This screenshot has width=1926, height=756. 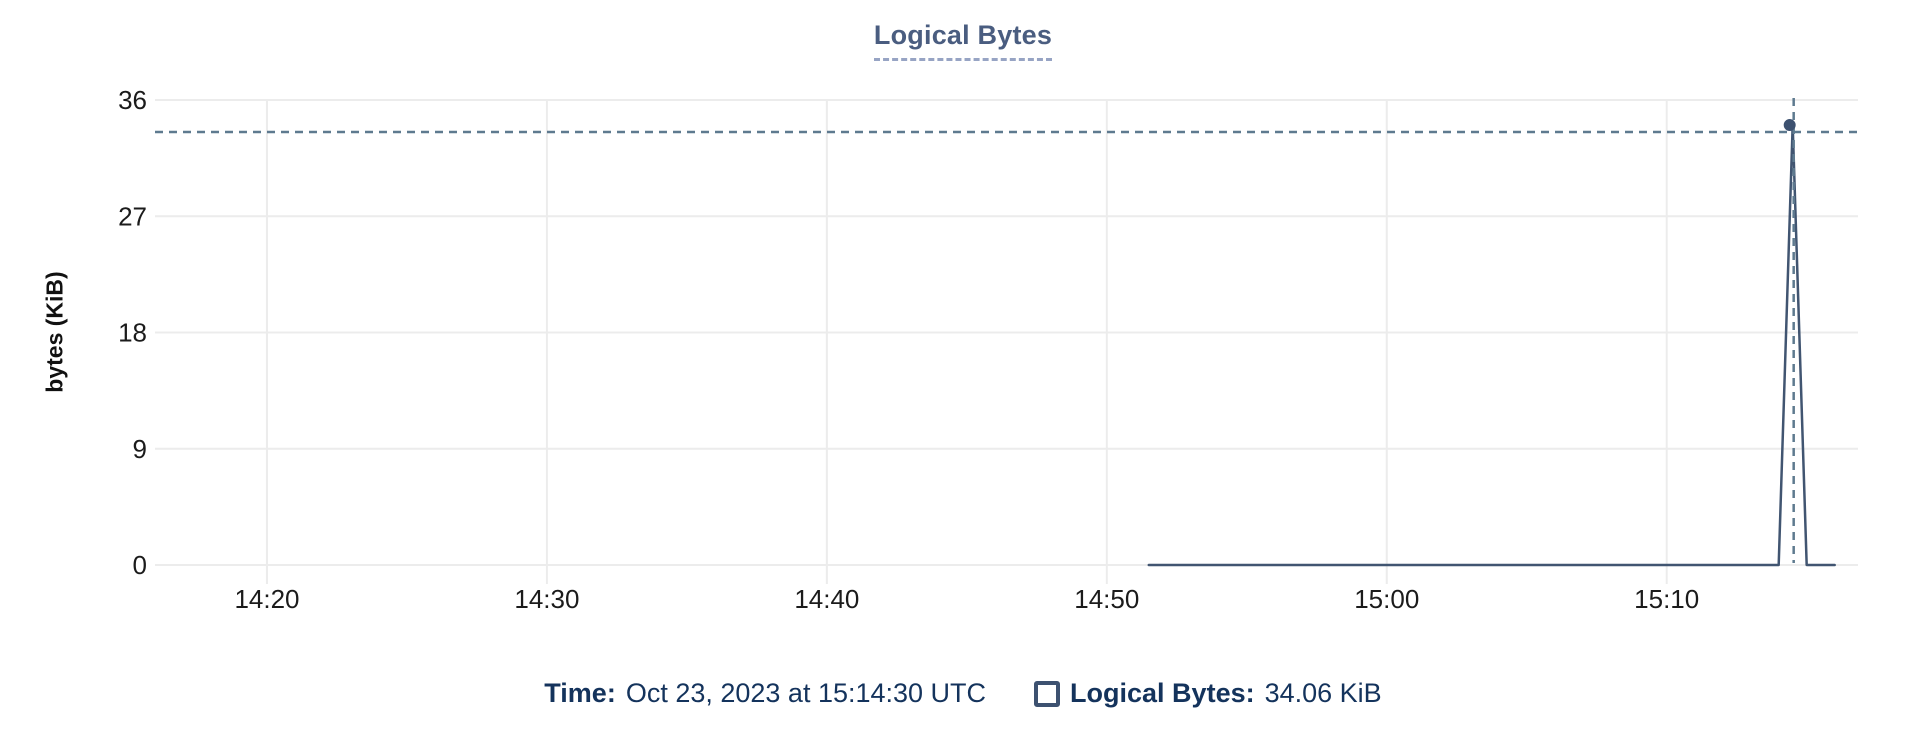 I want to click on chart-title: Logical Bytes, so click(x=963, y=40).